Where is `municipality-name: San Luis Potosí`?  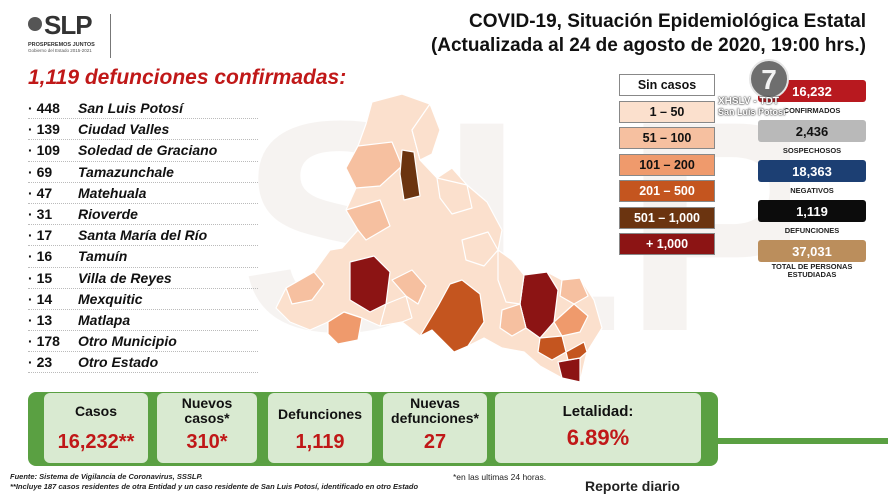
municipality-name: San Luis Potosí is located at coordinates (131, 108).